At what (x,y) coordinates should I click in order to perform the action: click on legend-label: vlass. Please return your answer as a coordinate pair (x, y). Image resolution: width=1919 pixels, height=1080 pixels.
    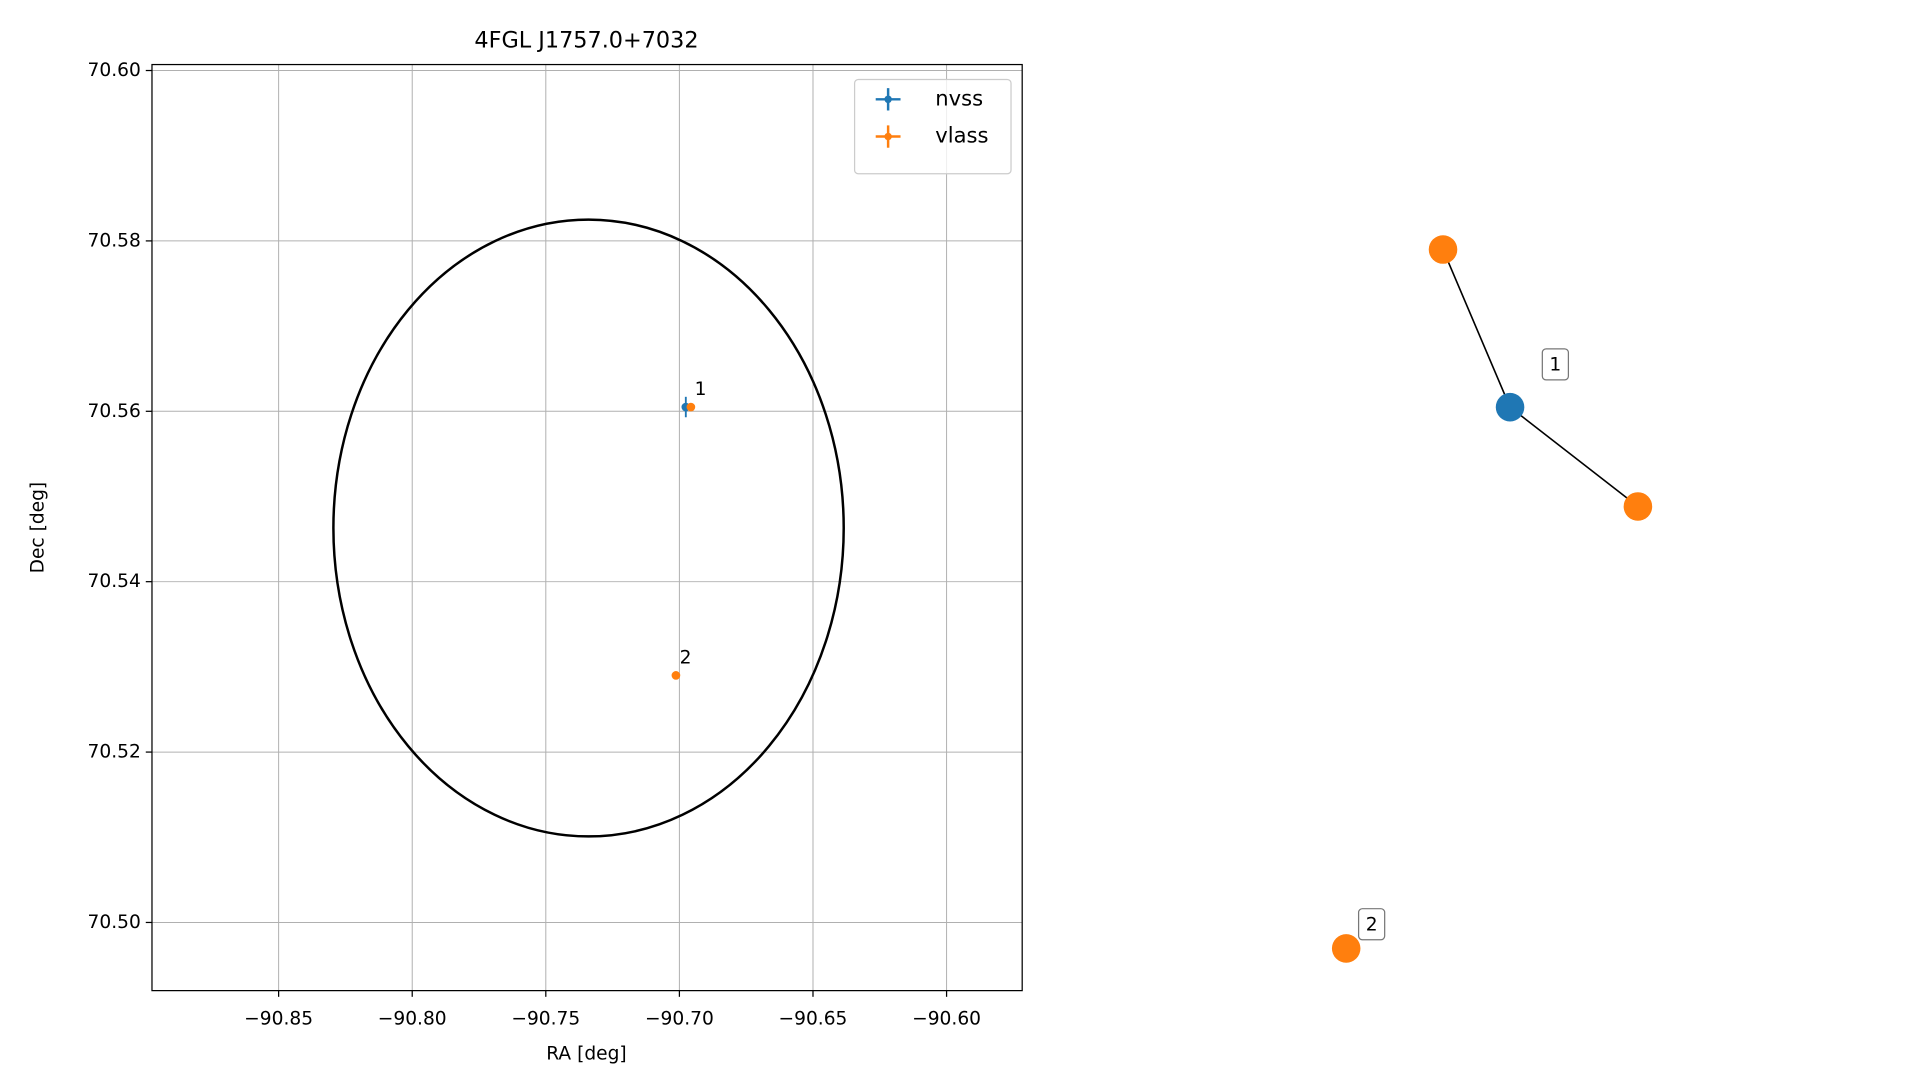
    Looking at the image, I should click on (961, 135).